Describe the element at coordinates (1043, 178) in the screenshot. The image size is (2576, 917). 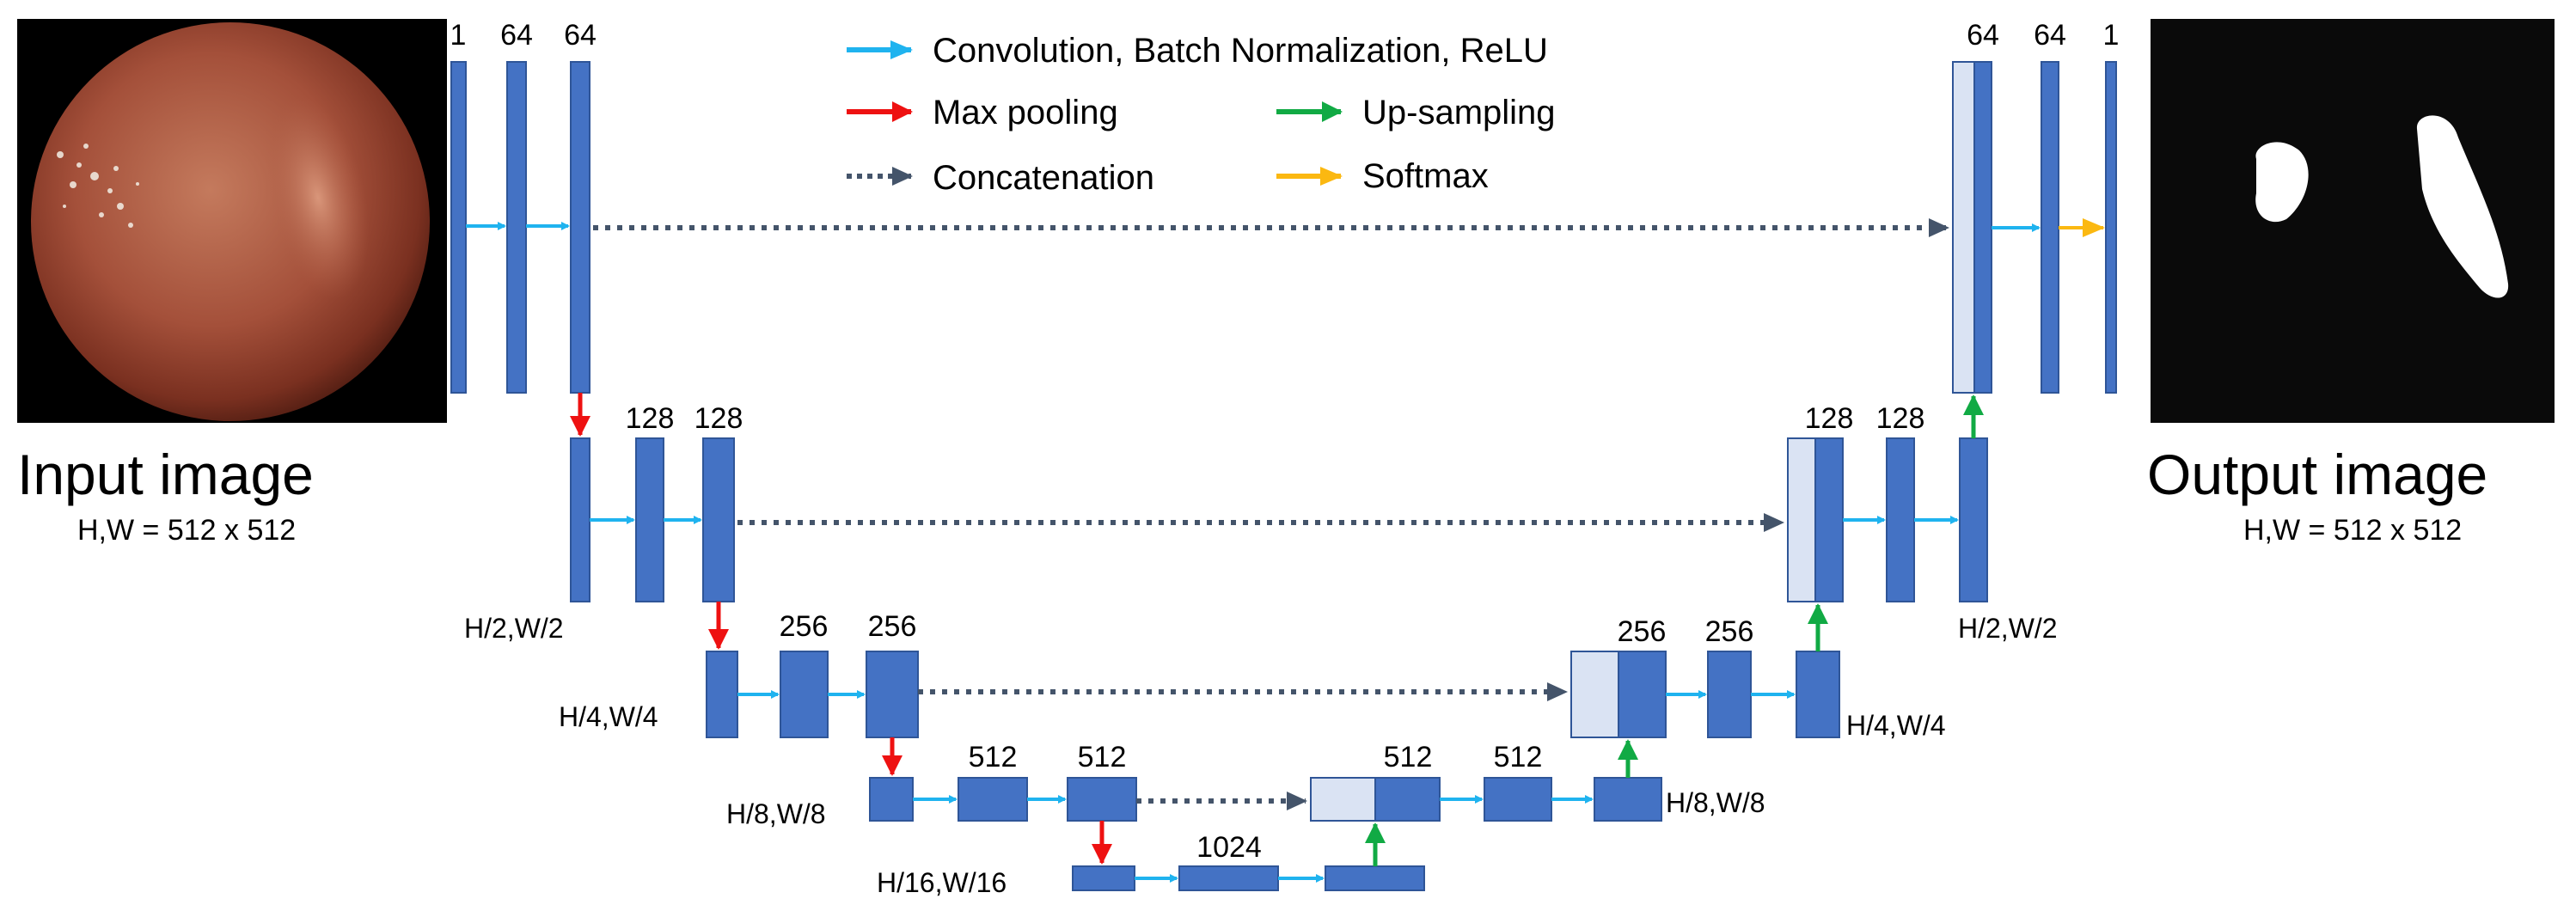
I see `legend-concat: Concatenation` at that location.